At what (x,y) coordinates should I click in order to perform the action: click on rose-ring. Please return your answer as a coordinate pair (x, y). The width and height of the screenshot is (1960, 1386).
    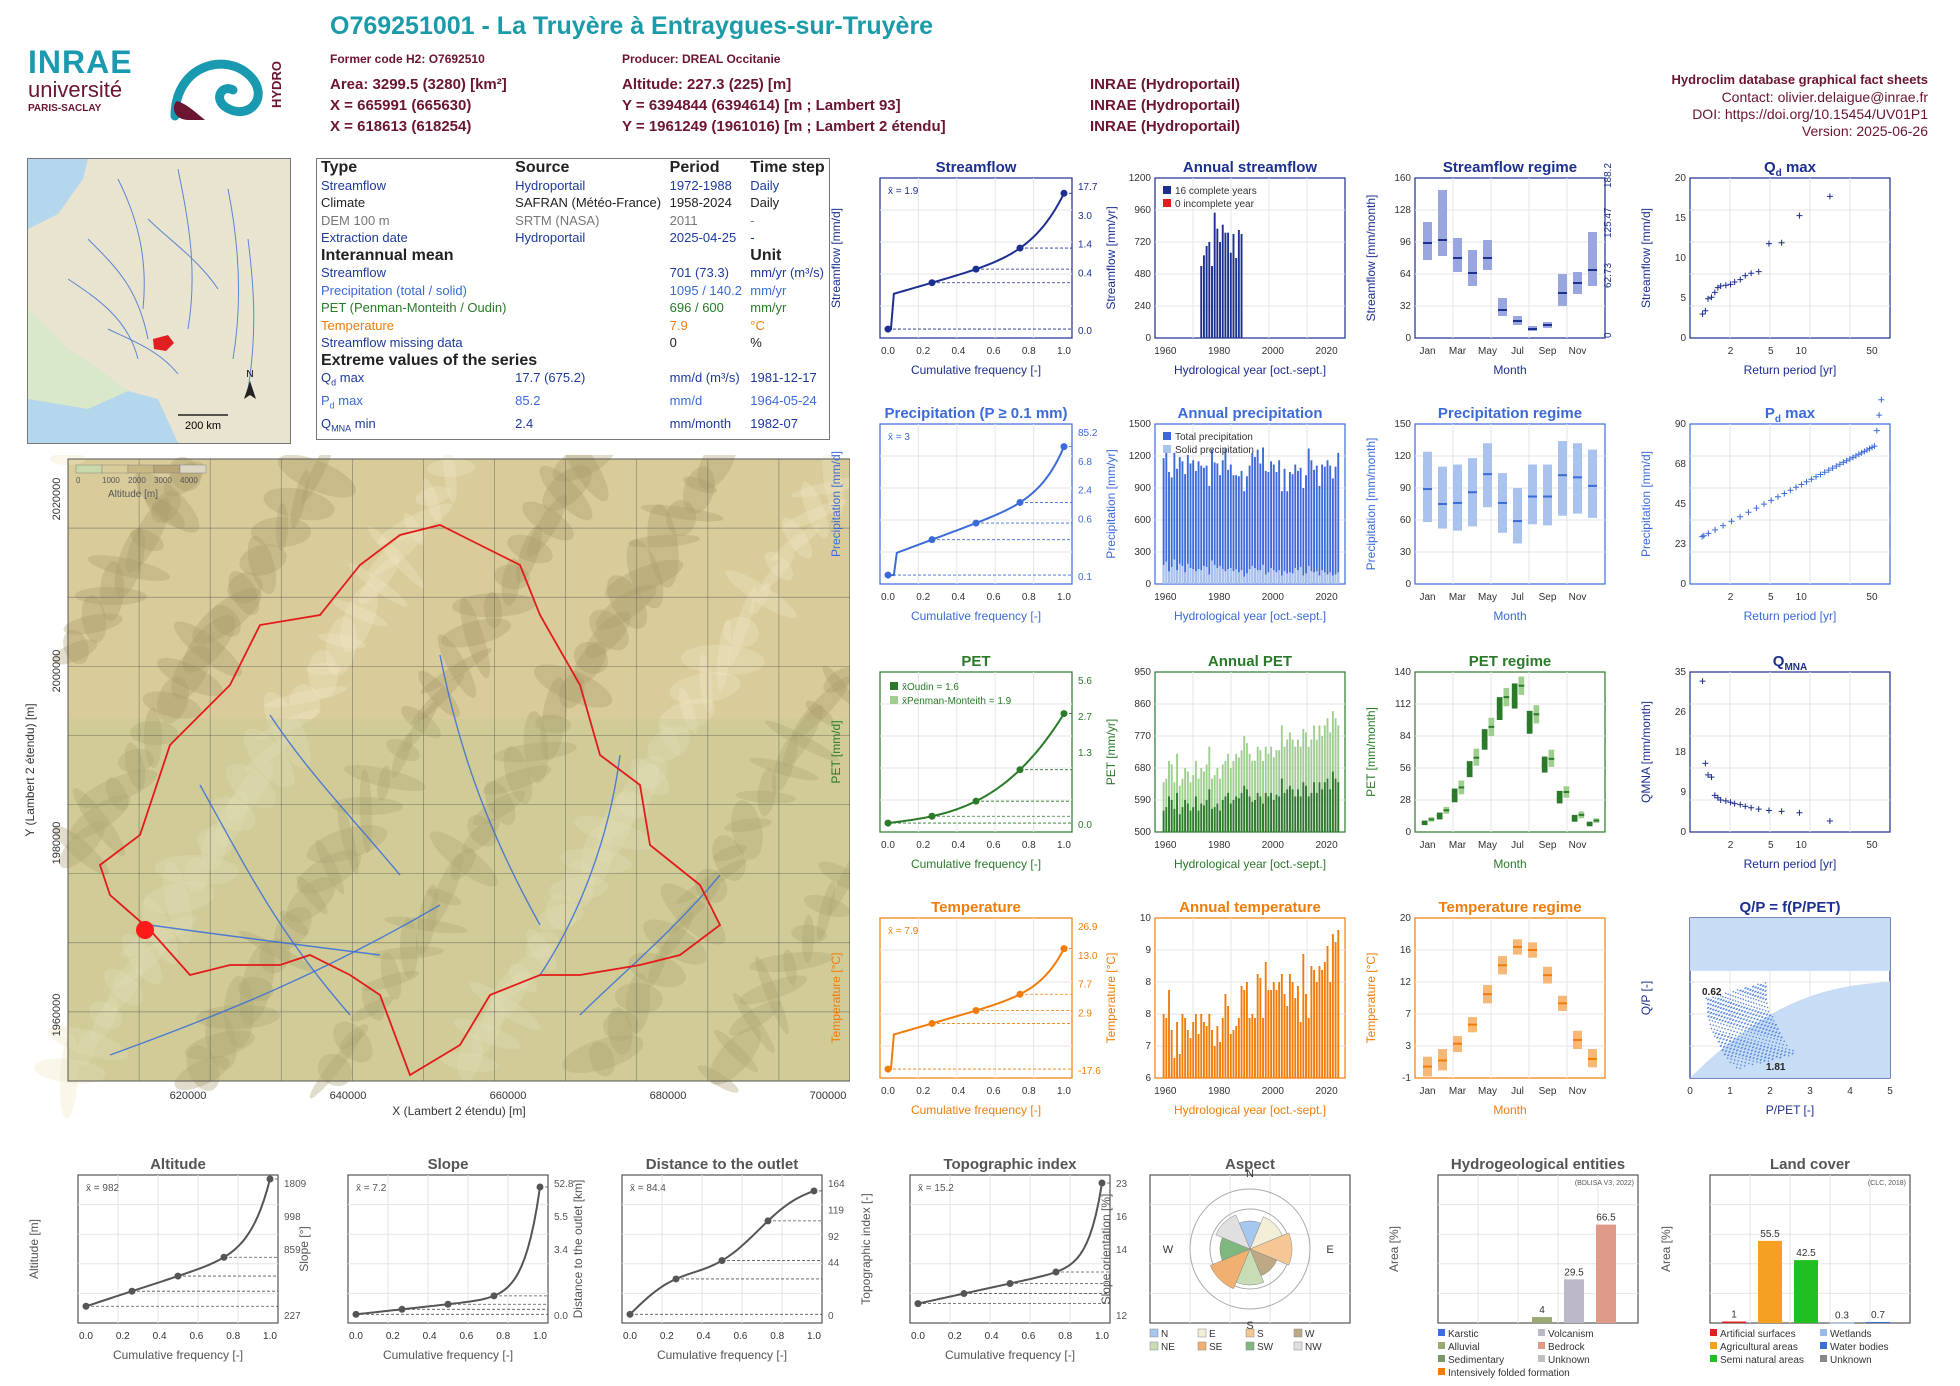
    Looking at the image, I should click on (1250, 1249).